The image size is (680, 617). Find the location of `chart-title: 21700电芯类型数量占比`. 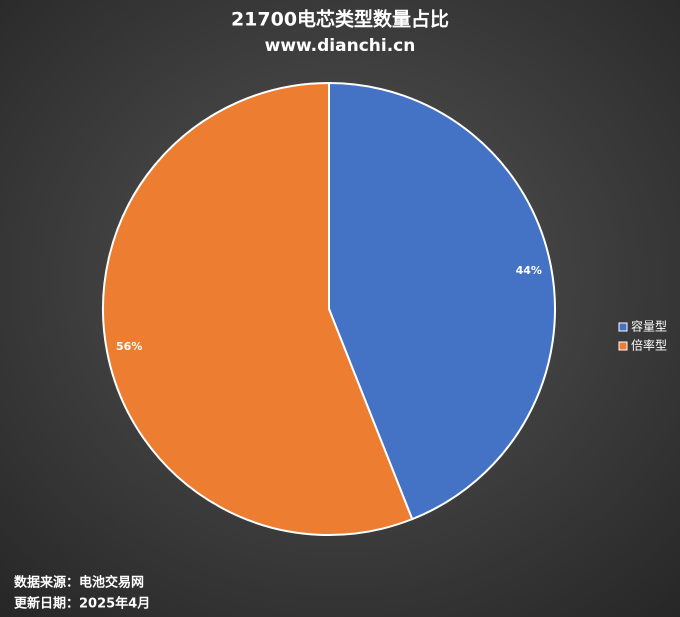

chart-title: 21700电芯类型数量占比 is located at coordinates (340, 19).